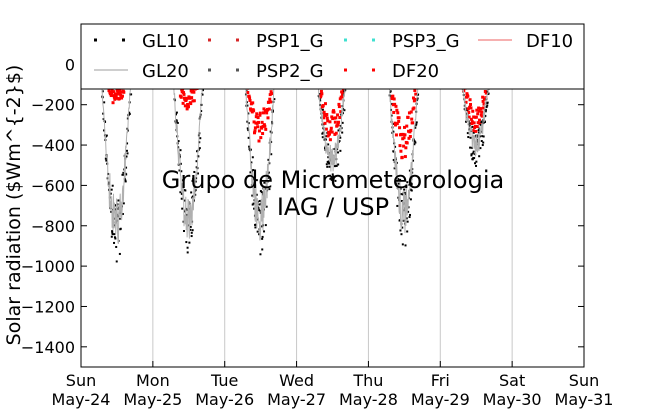 This screenshot has width=650, height=409. Describe the element at coordinates (512, 380) in the screenshot. I see `x-tick-label-day: Sat` at that location.